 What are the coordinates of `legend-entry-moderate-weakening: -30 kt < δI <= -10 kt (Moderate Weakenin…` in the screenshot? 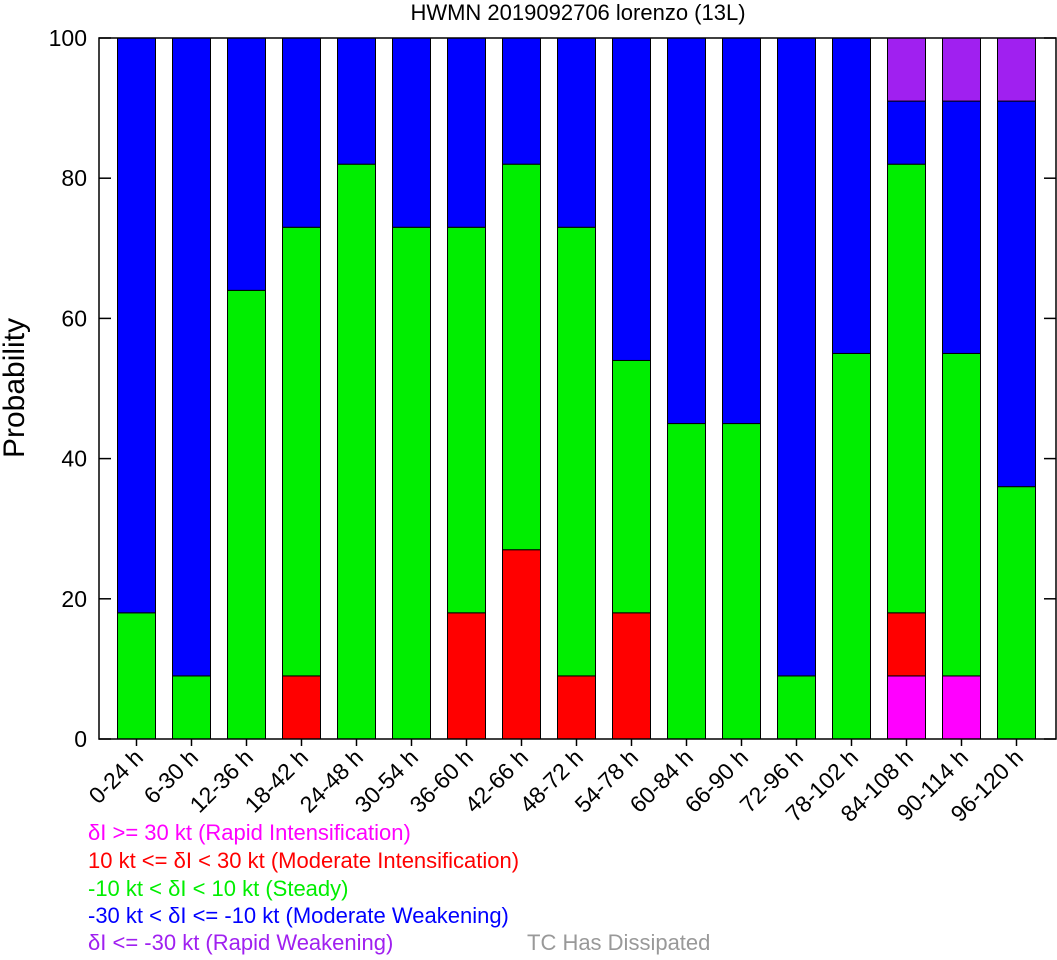 It's located at (298, 915).